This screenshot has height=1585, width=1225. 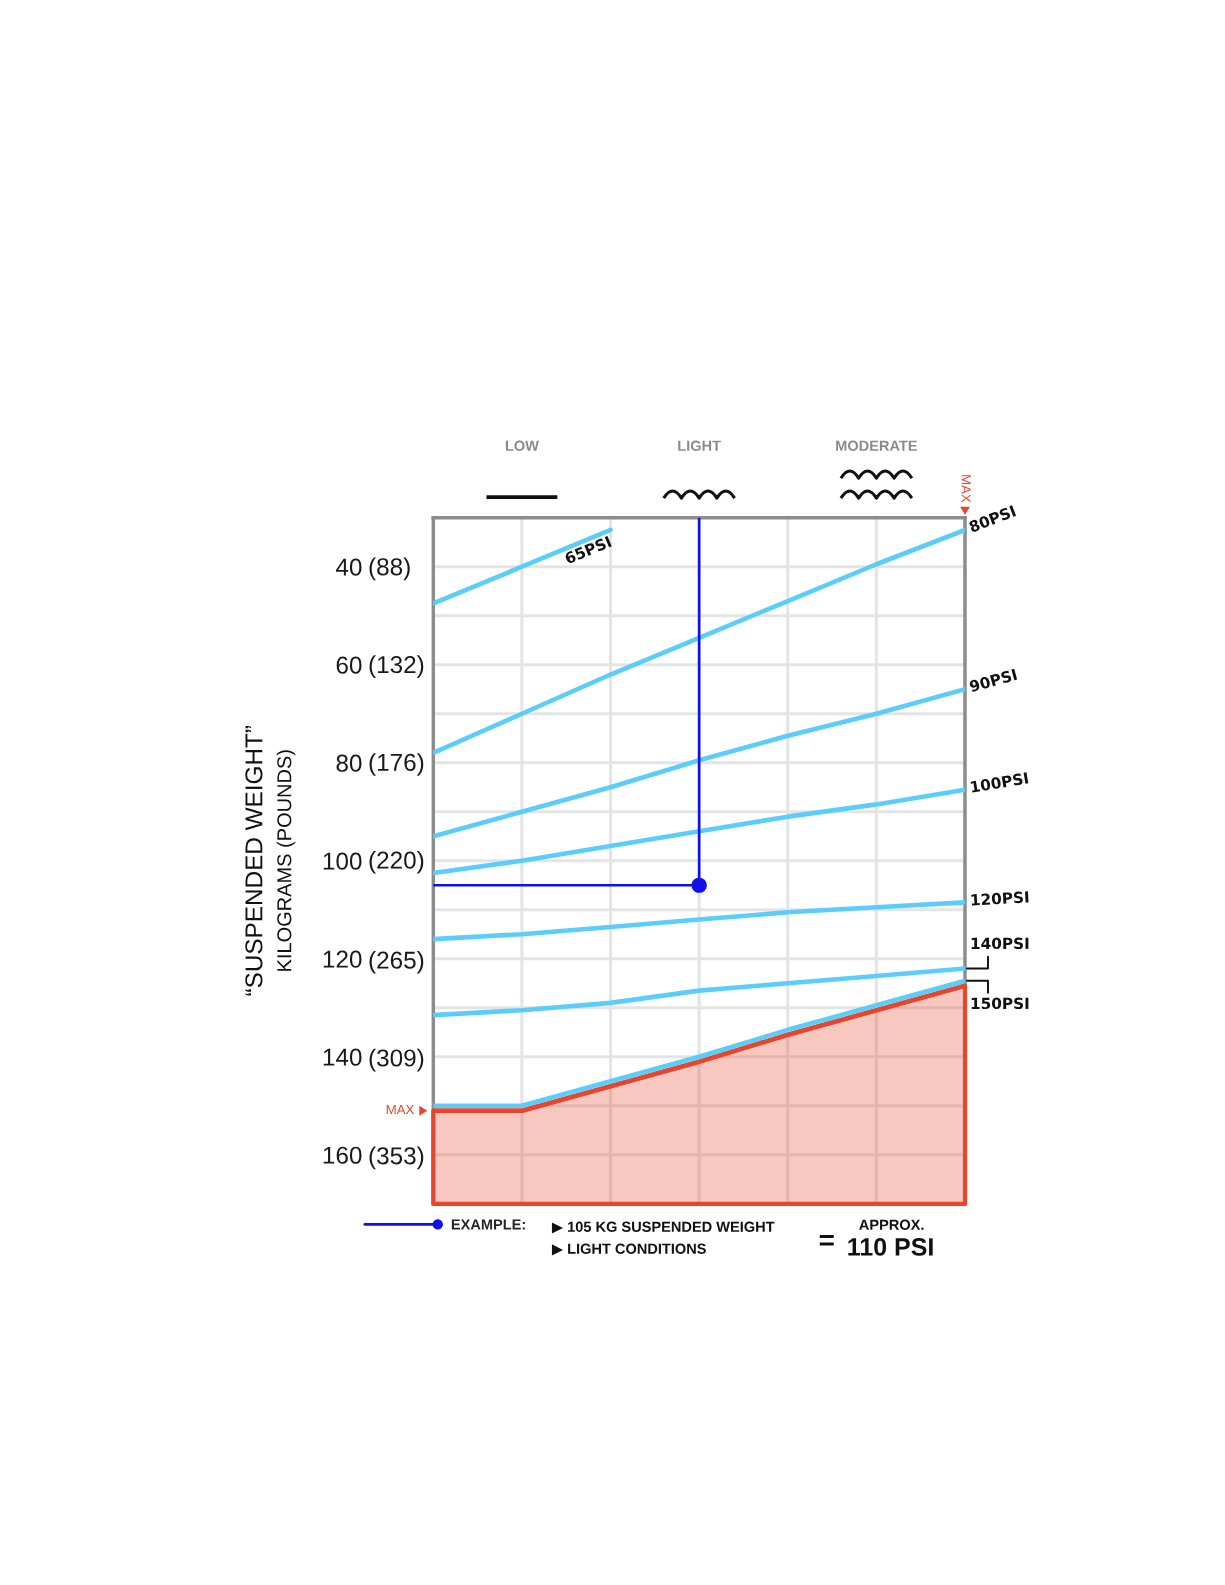 What do you see at coordinates (488, 1224) in the screenshot?
I see `legend-label: EXAMPLE:` at bounding box center [488, 1224].